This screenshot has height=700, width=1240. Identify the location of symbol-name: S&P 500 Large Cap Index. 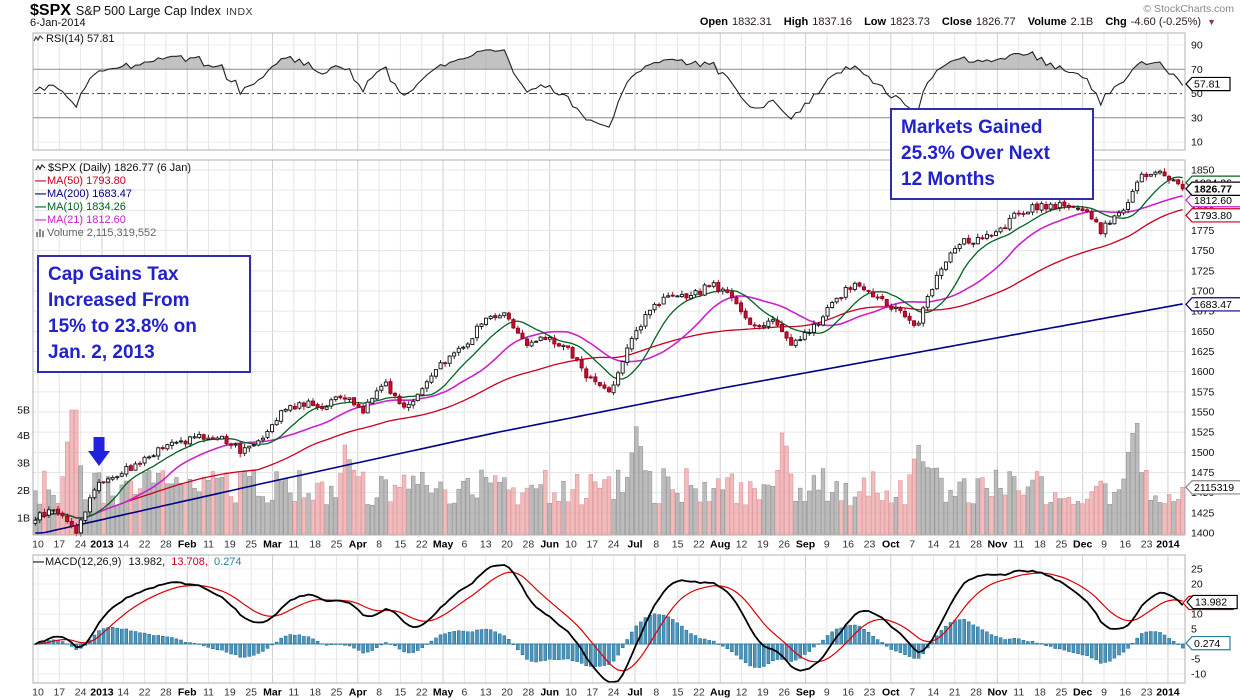
(148, 11).